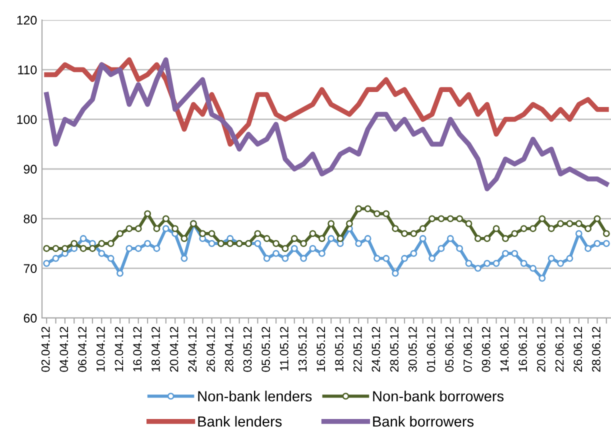 This screenshot has width=611, height=437. What do you see at coordinates (210, 349) in the screenshot?
I see `x-tick-label: 26.04.12` at bounding box center [210, 349].